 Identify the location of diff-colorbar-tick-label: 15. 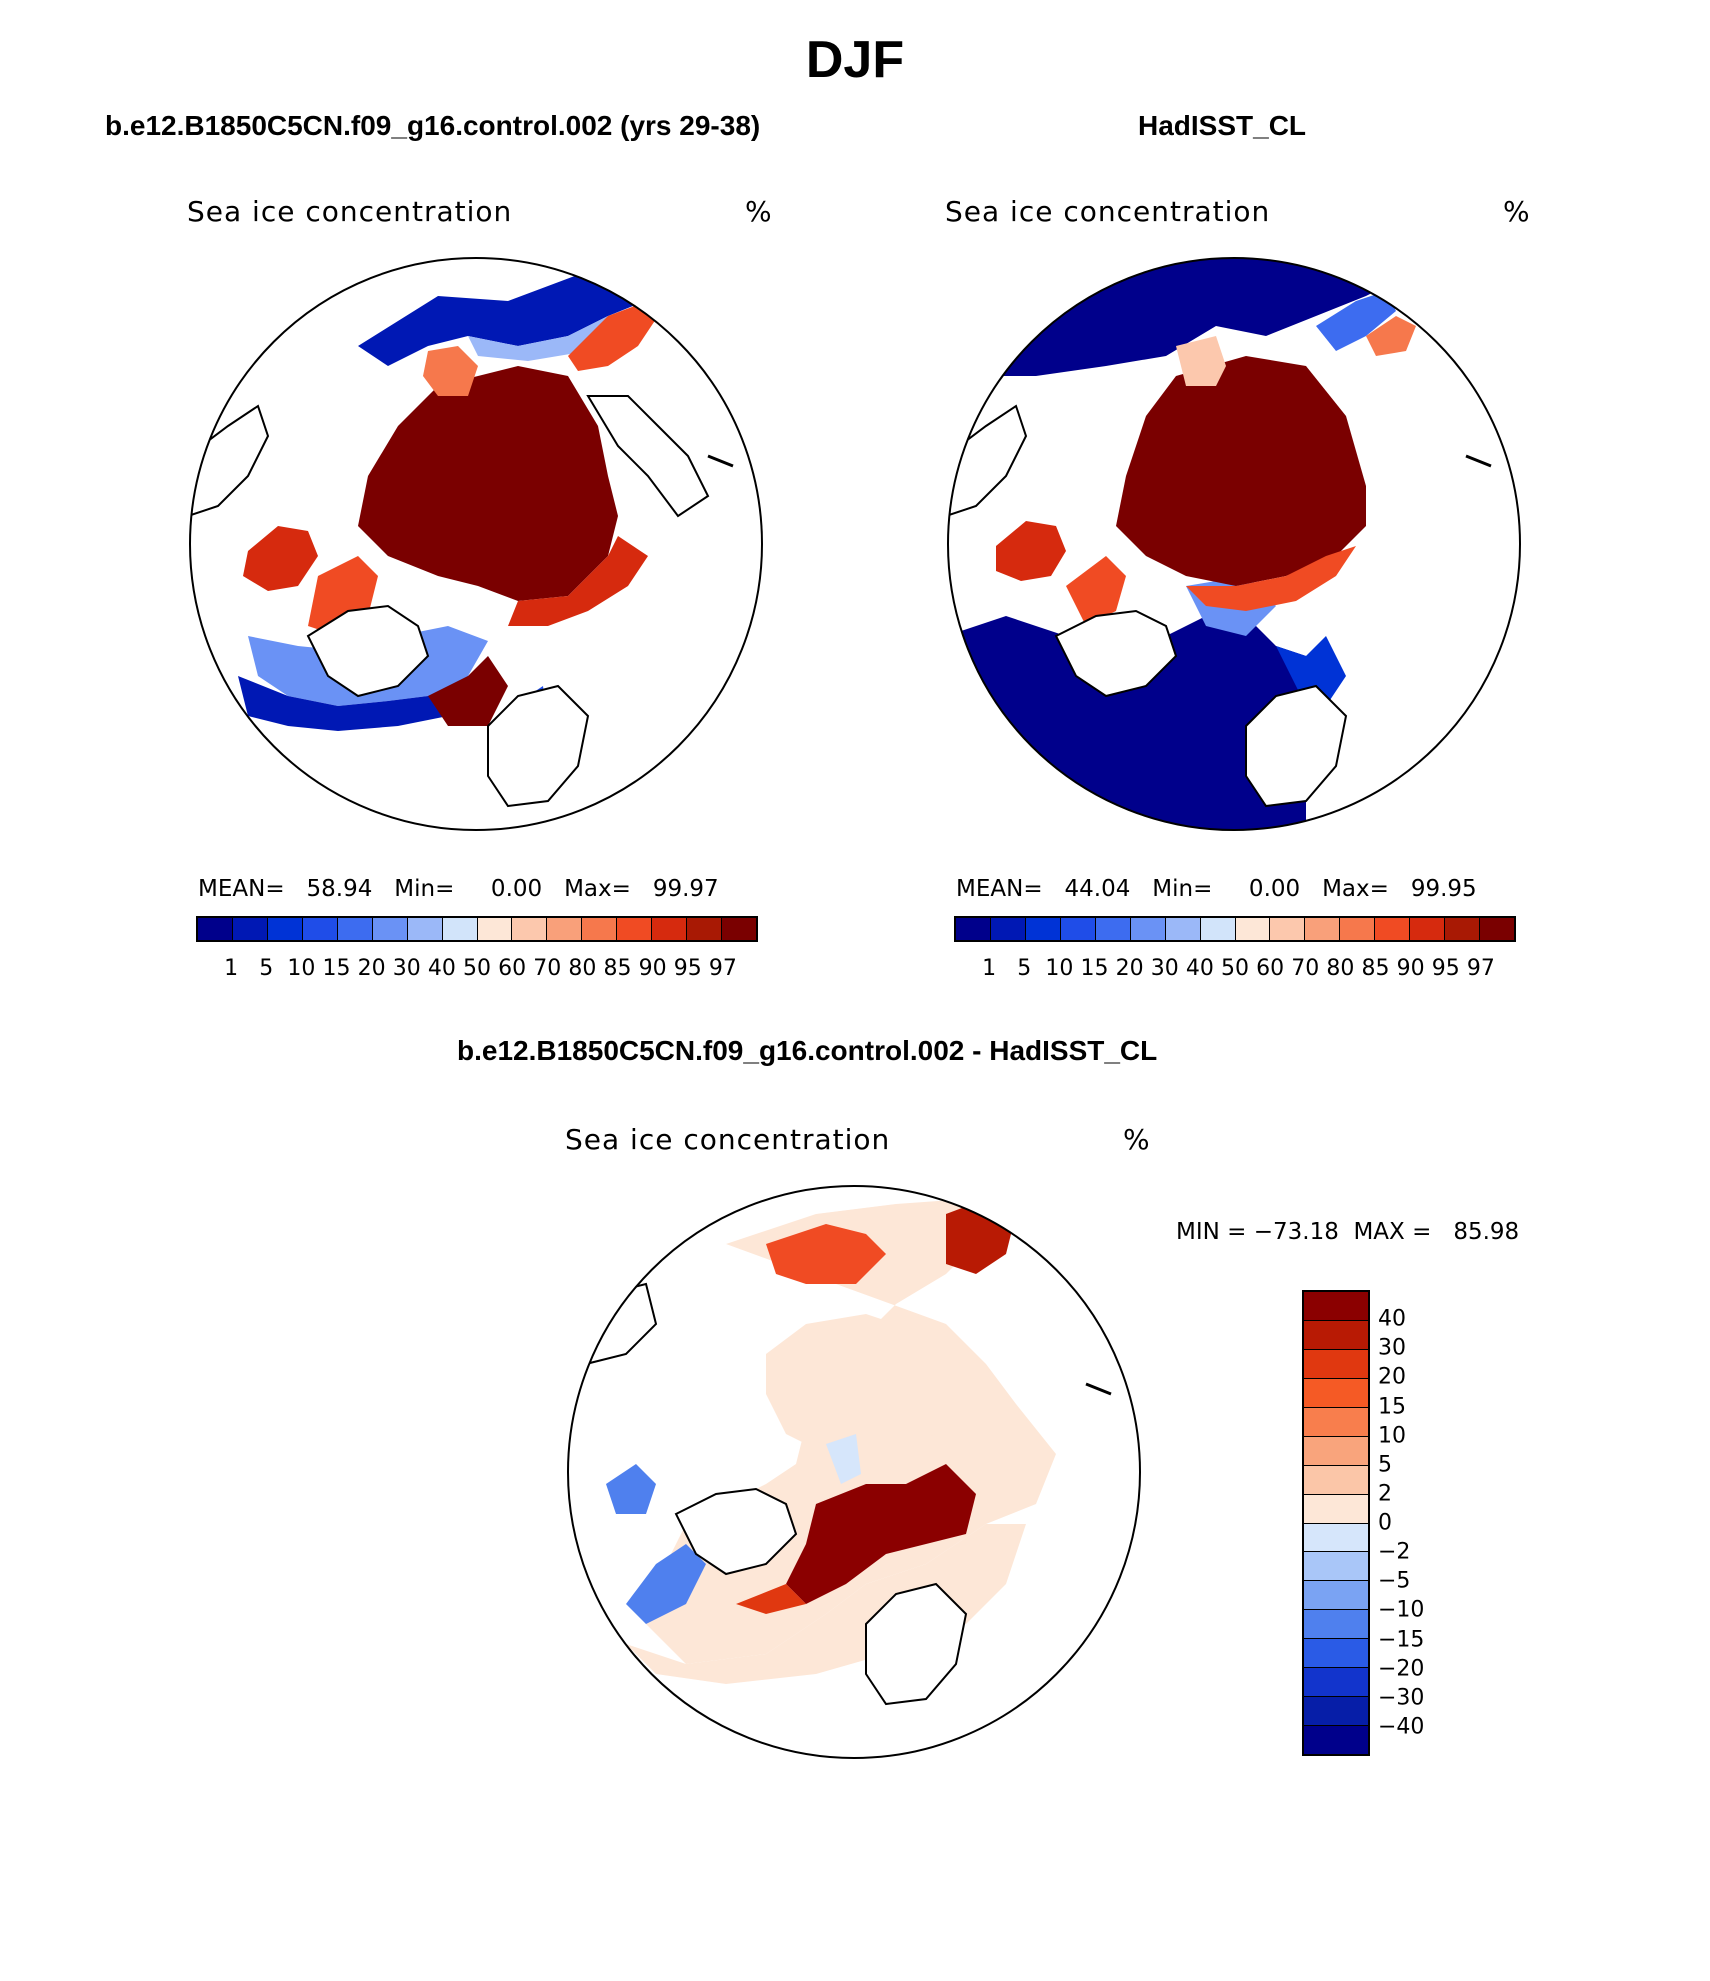
(1392, 1406).